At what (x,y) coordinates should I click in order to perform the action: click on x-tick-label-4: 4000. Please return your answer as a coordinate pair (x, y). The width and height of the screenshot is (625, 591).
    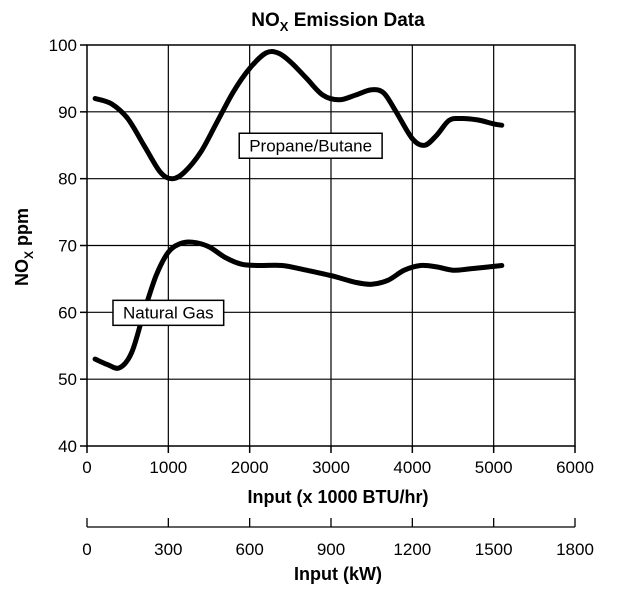
    Looking at the image, I should click on (412, 467).